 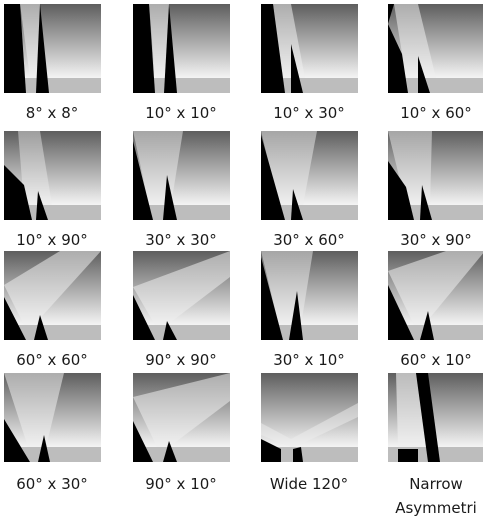 I want to click on beam-label: 90° x 10°, so click(x=181, y=484).